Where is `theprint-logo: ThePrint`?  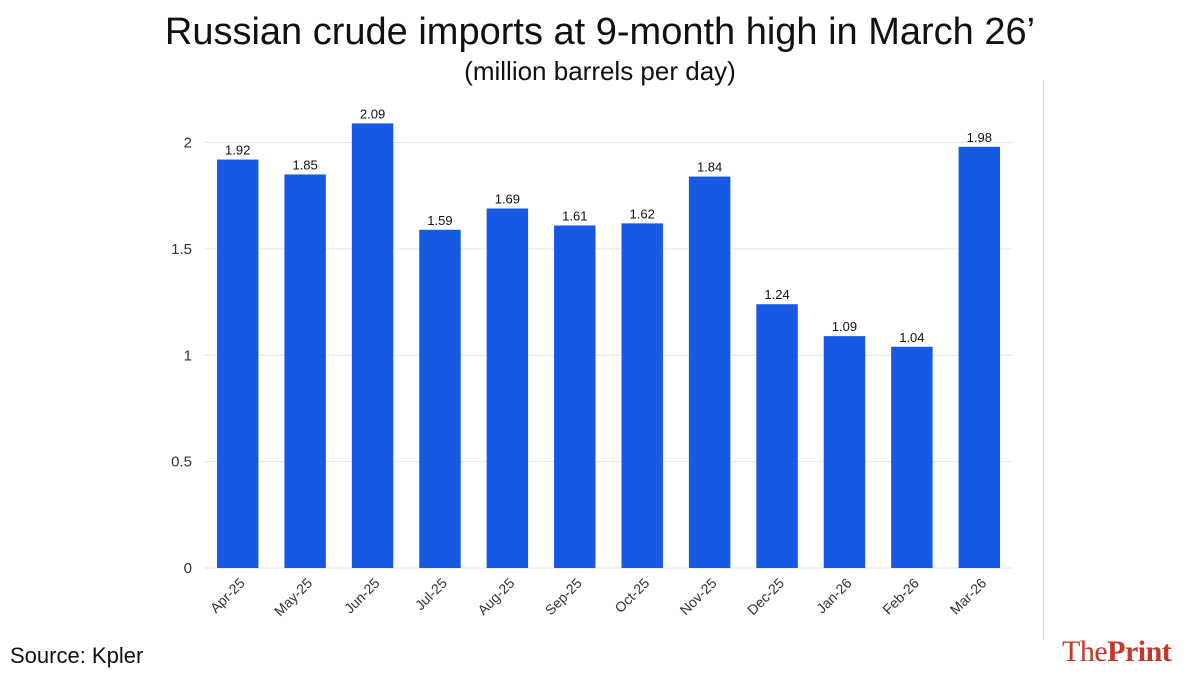 theprint-logo: ThePrint is located at coordinates (1117, 652).